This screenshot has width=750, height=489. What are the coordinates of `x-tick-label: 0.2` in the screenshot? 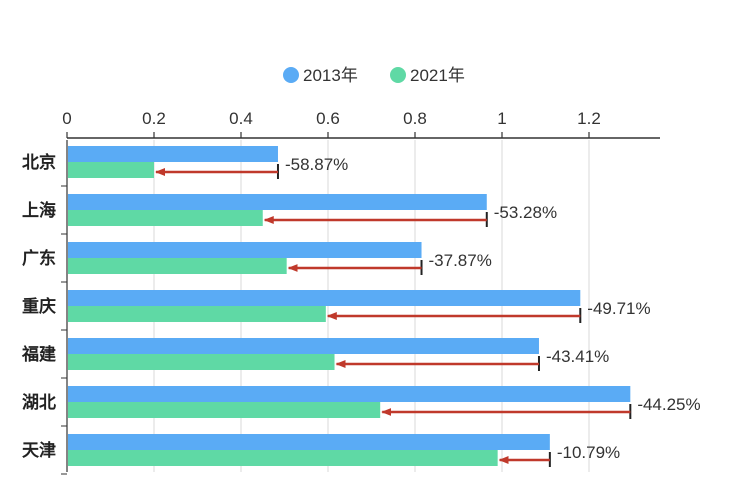 It's located at (154, 118).